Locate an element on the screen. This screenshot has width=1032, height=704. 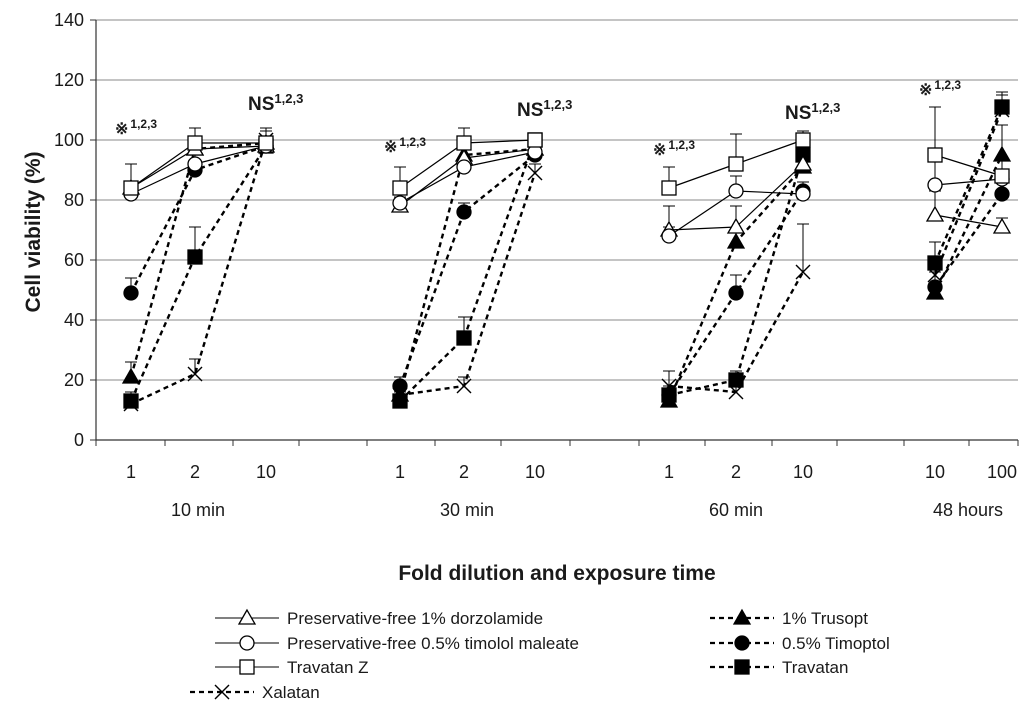
y-tick-label: 60 is located at coordinates (74, 260).